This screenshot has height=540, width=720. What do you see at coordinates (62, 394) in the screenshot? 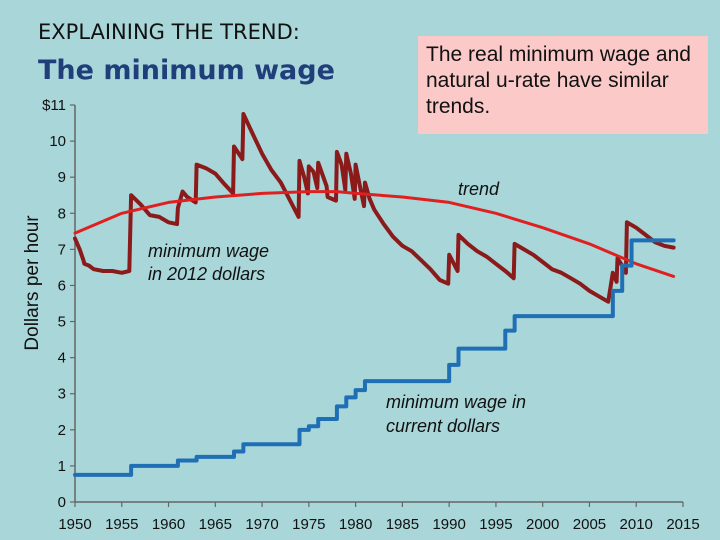
I see `y-tick-label: 3` at bounding box center [62, 394].